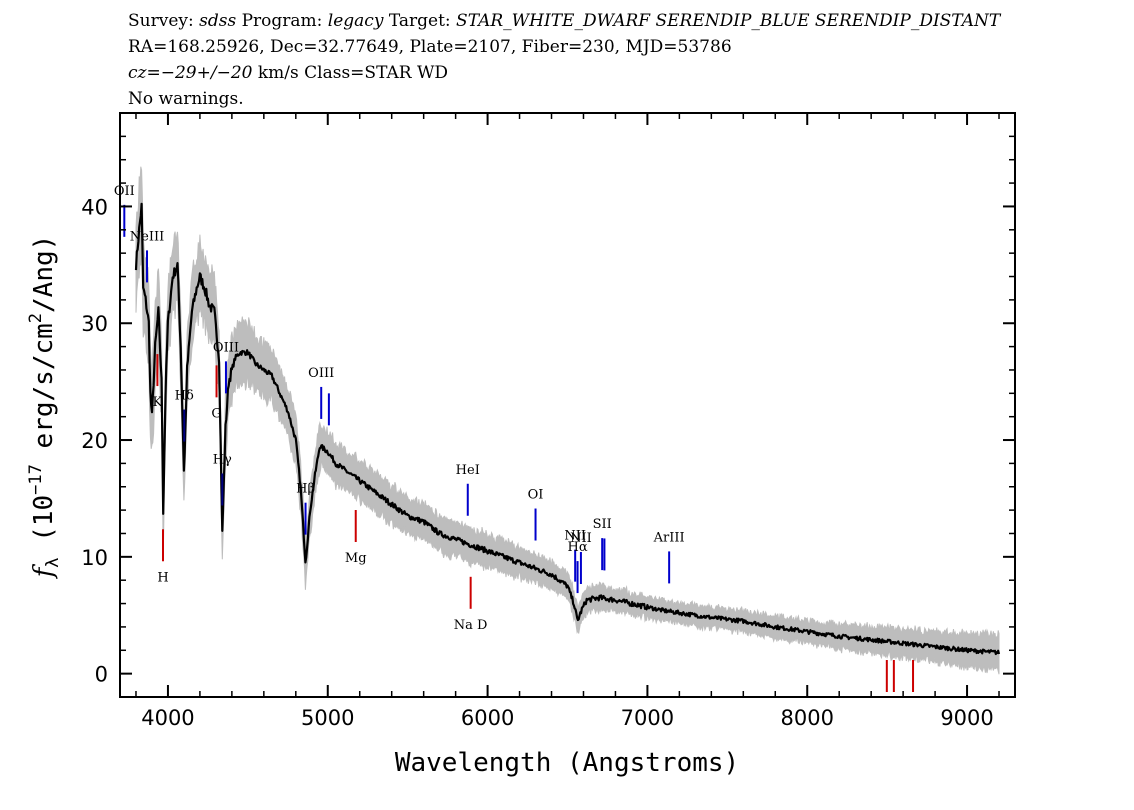 The image size is (1134, 810). I want to click on x-tick-label-1: 5000, so click(327, 718).